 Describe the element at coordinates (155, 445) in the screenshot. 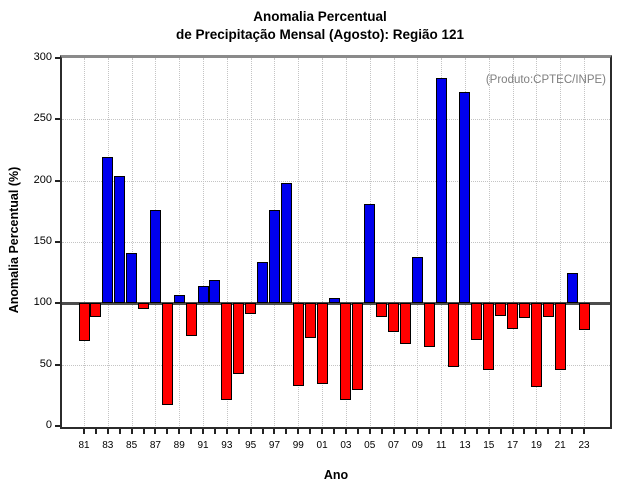

I see `x-tick-label: 87` at that location.